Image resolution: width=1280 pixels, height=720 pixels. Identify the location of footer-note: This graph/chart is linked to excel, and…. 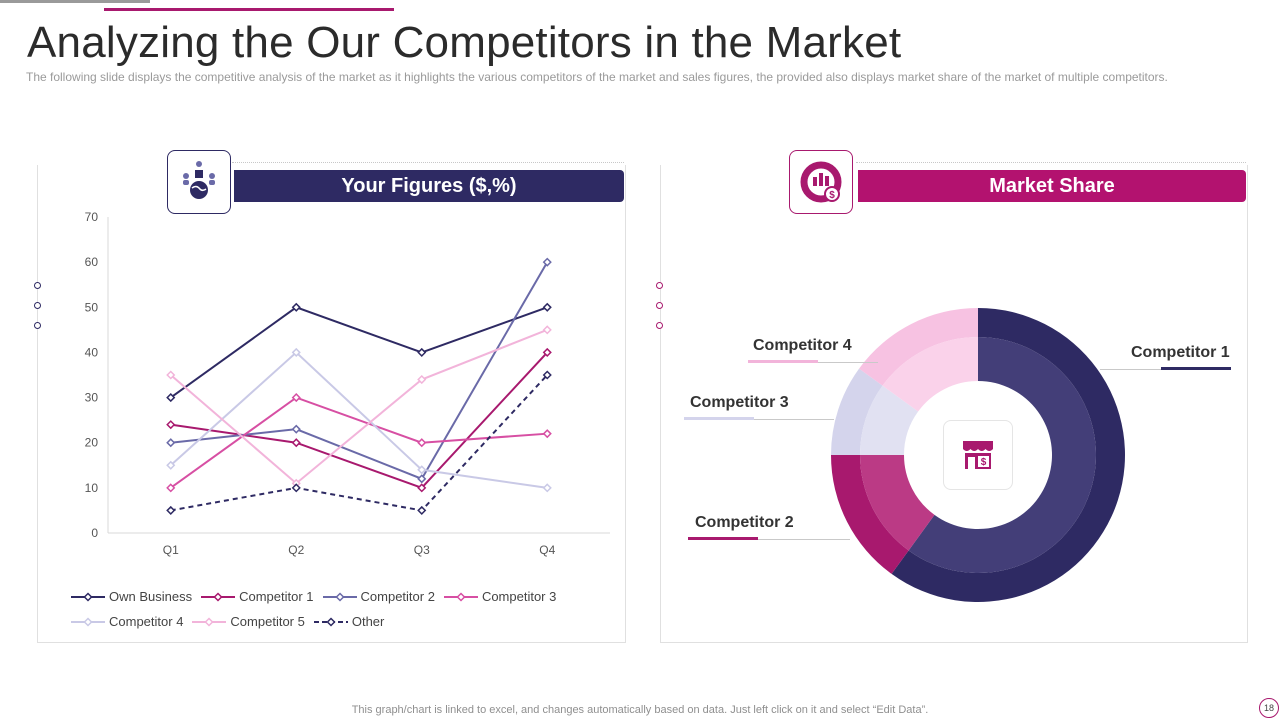
(640, 710).